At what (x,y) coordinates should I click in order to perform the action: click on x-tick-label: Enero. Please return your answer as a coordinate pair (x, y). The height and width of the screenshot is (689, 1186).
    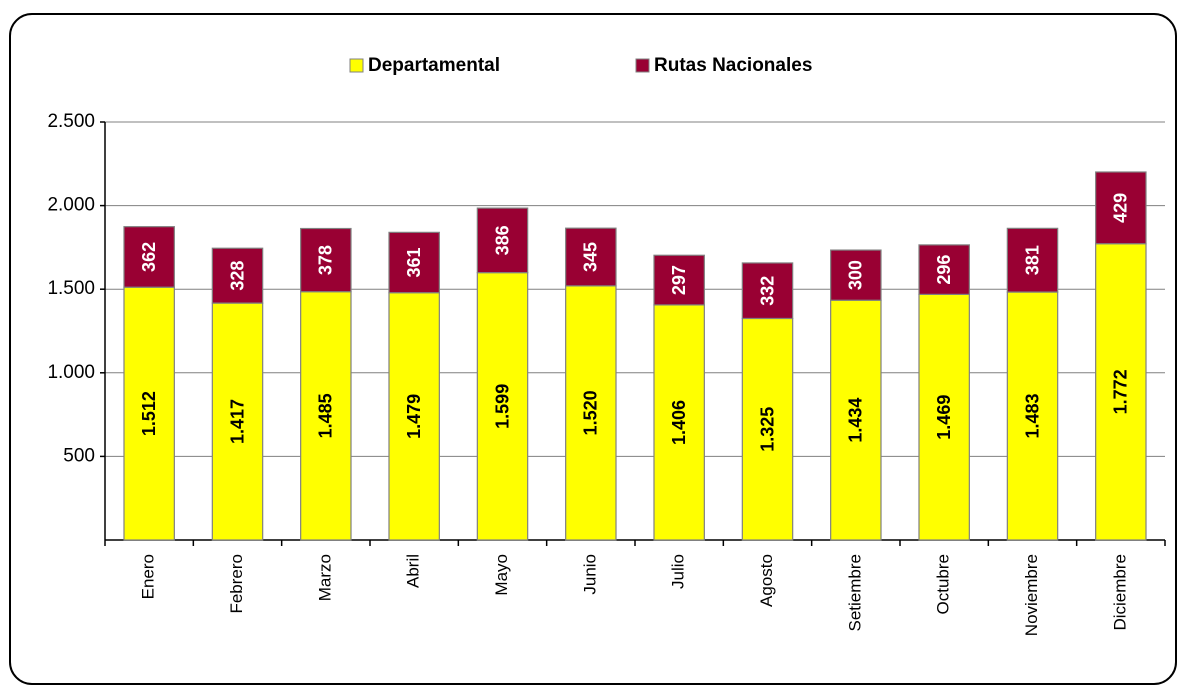
    Looking at the image, I should click on (148, 576).